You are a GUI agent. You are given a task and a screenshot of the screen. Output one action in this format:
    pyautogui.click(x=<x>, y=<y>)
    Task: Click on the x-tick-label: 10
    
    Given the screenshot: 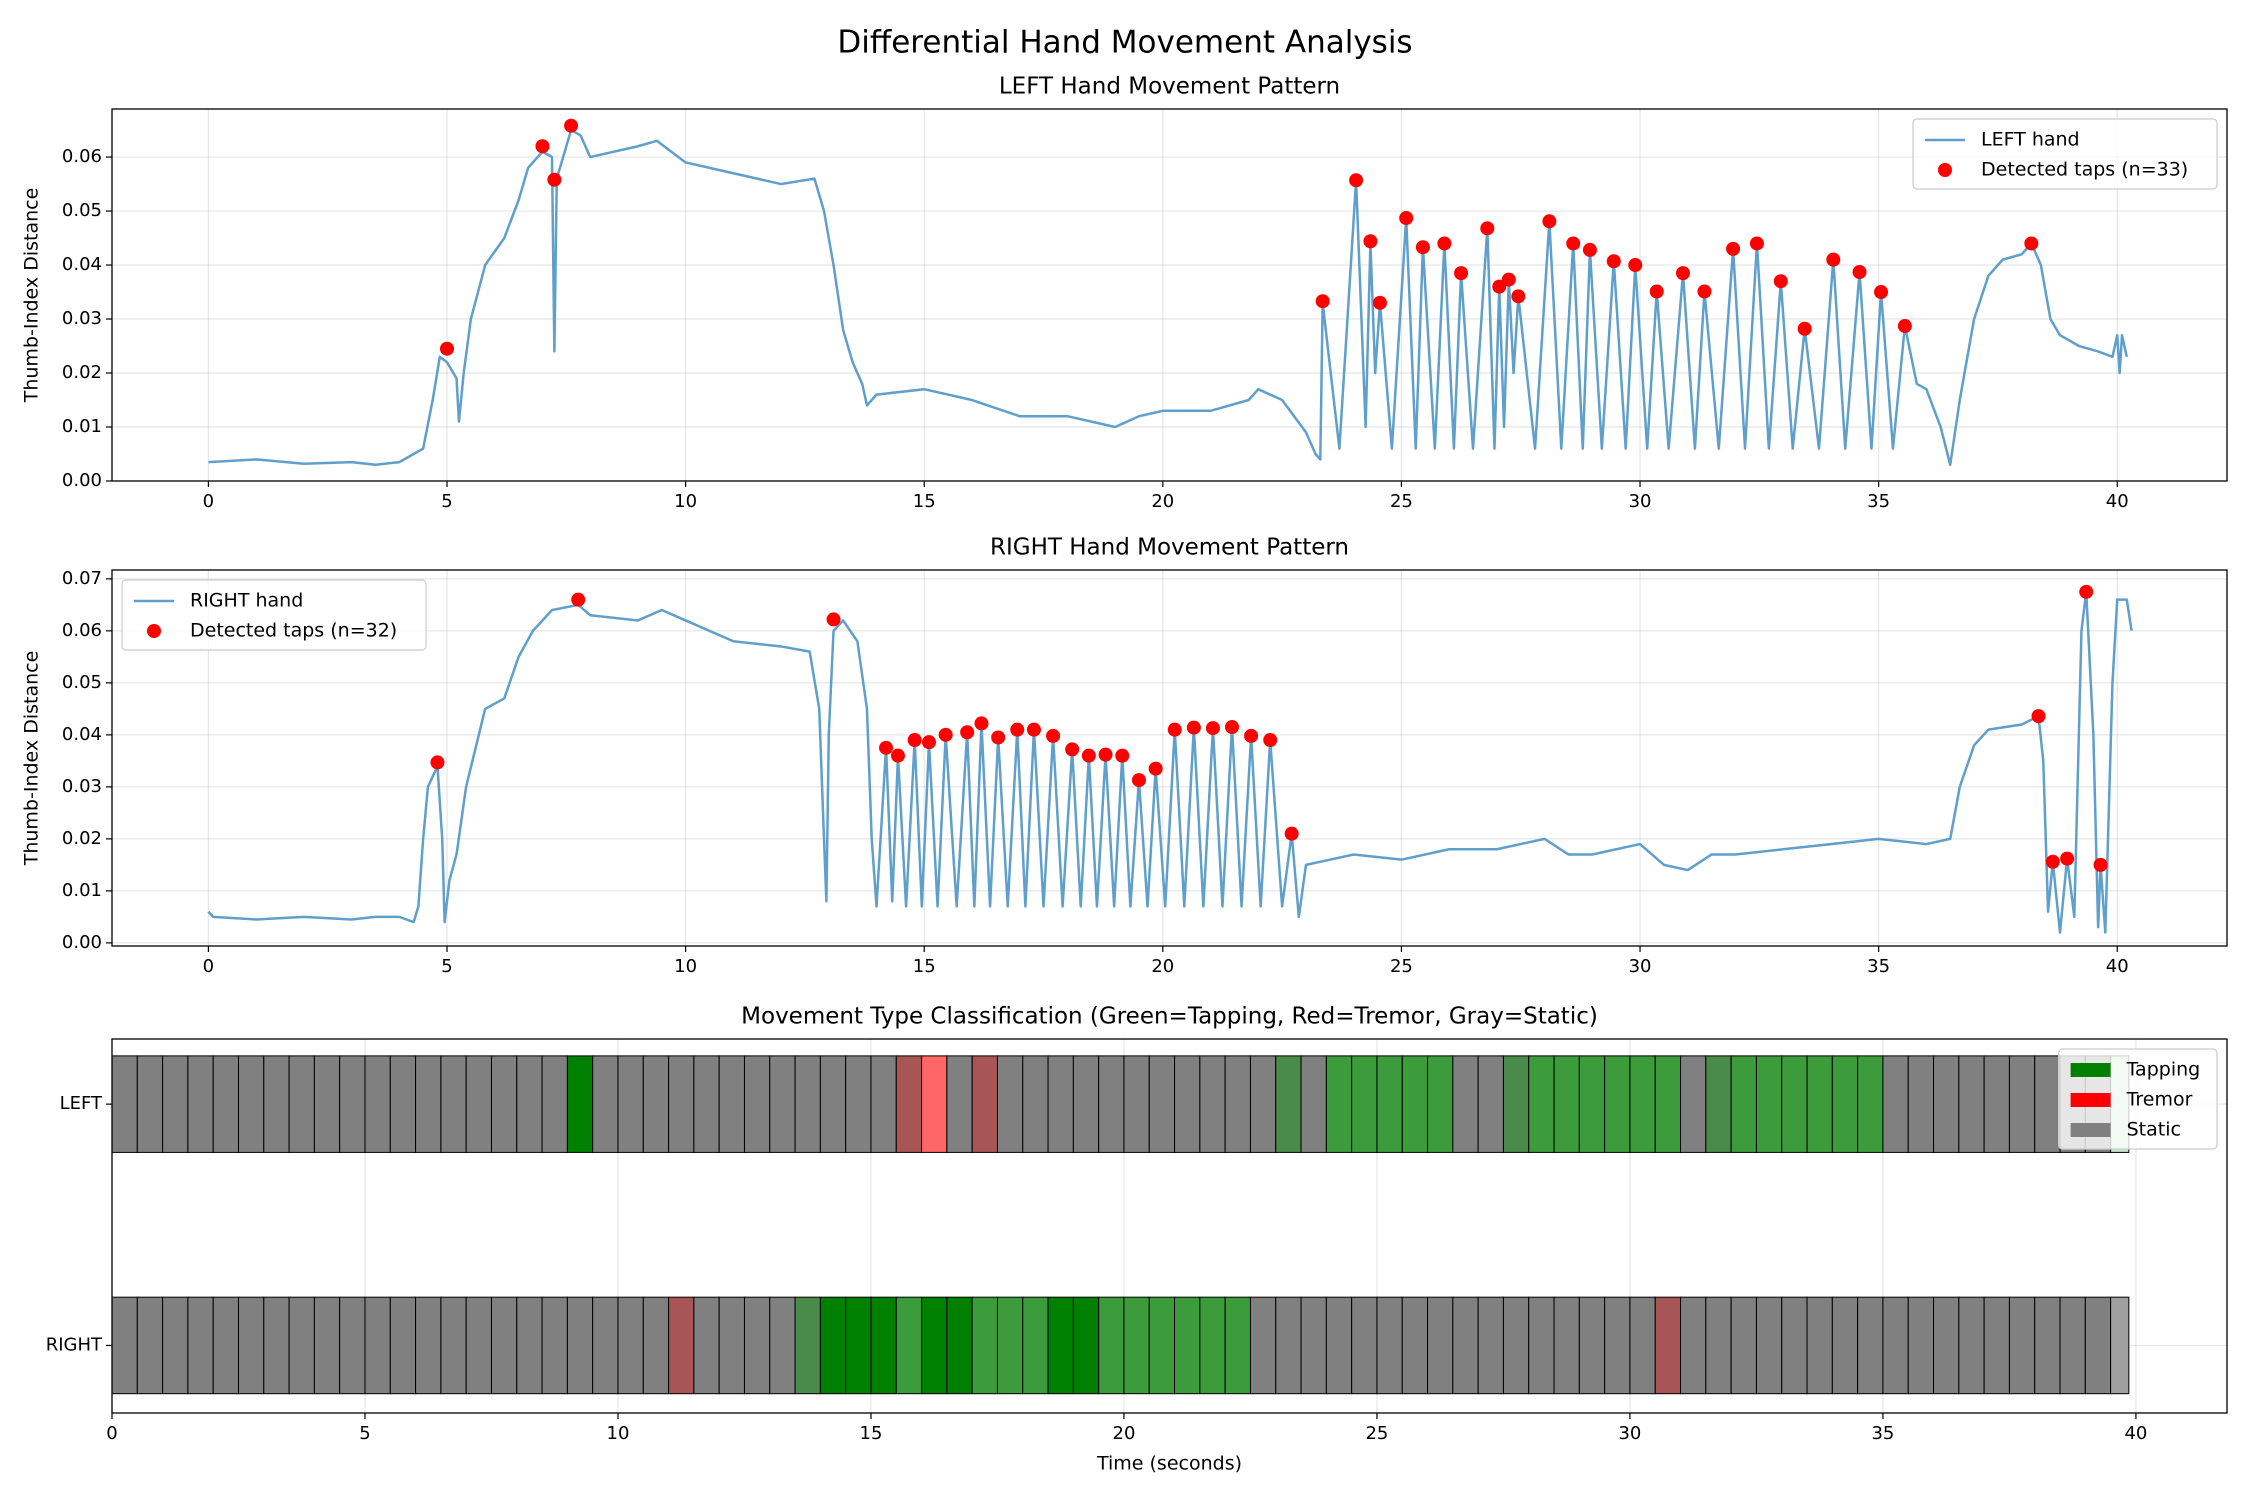 What is the action you would take?
    pyautogui.click(x=685, y=501)
    